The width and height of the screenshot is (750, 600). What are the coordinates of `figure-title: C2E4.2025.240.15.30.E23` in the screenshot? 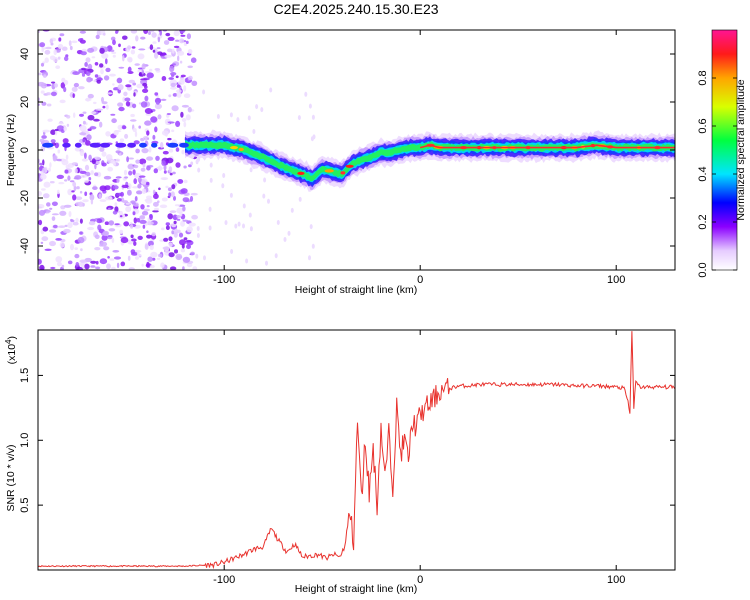 It's located at (355, 9).